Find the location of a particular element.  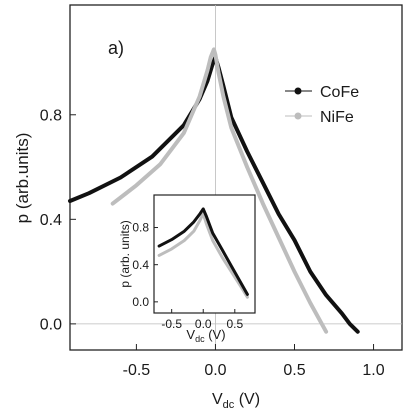

inset-x-axis-title: Vdc (V) is located at coordinates (205, 335).